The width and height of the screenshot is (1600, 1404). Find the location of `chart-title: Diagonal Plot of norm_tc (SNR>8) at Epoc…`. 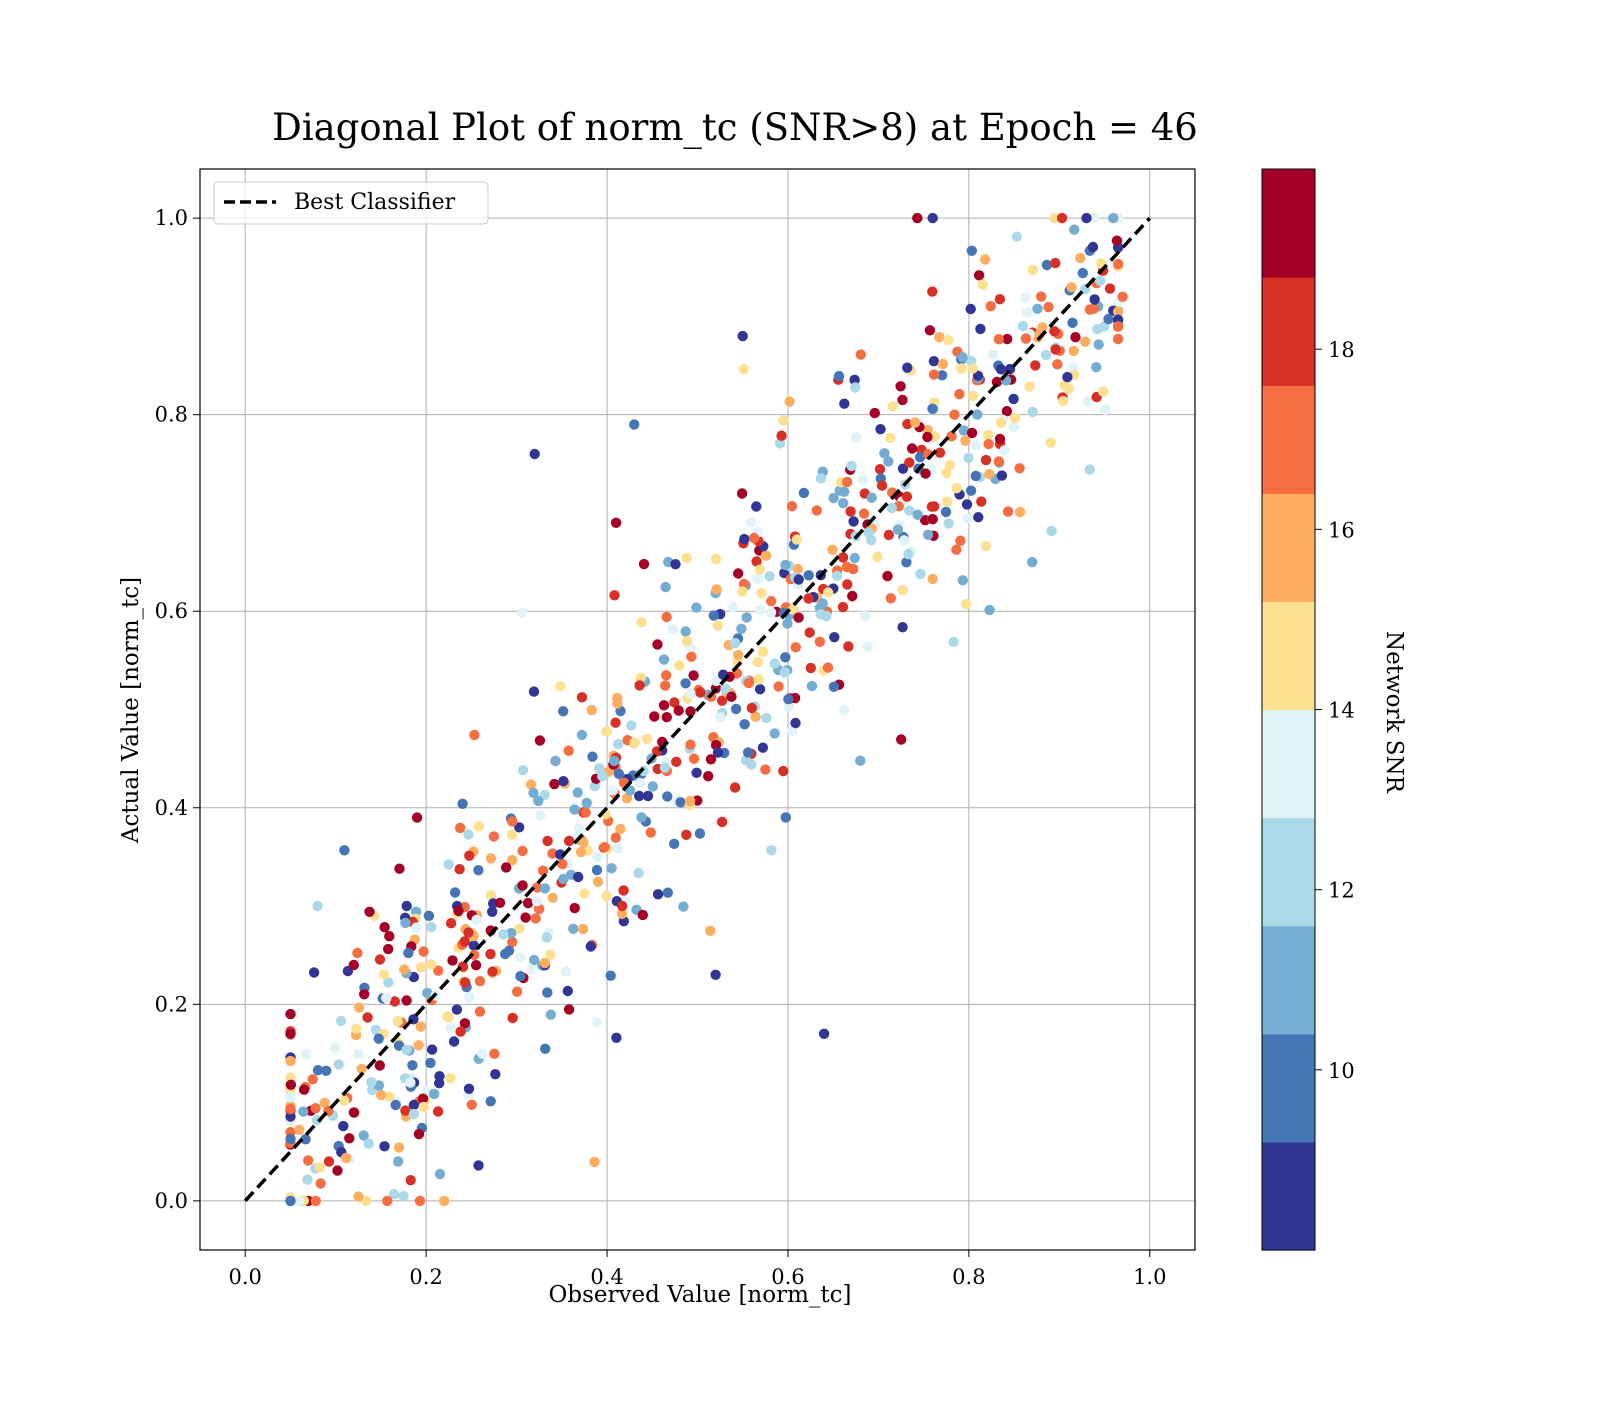

chart-title: Diagonal Plot of norm_tc (SNR>8) at Epoc… is located at coordinates (735, 128).